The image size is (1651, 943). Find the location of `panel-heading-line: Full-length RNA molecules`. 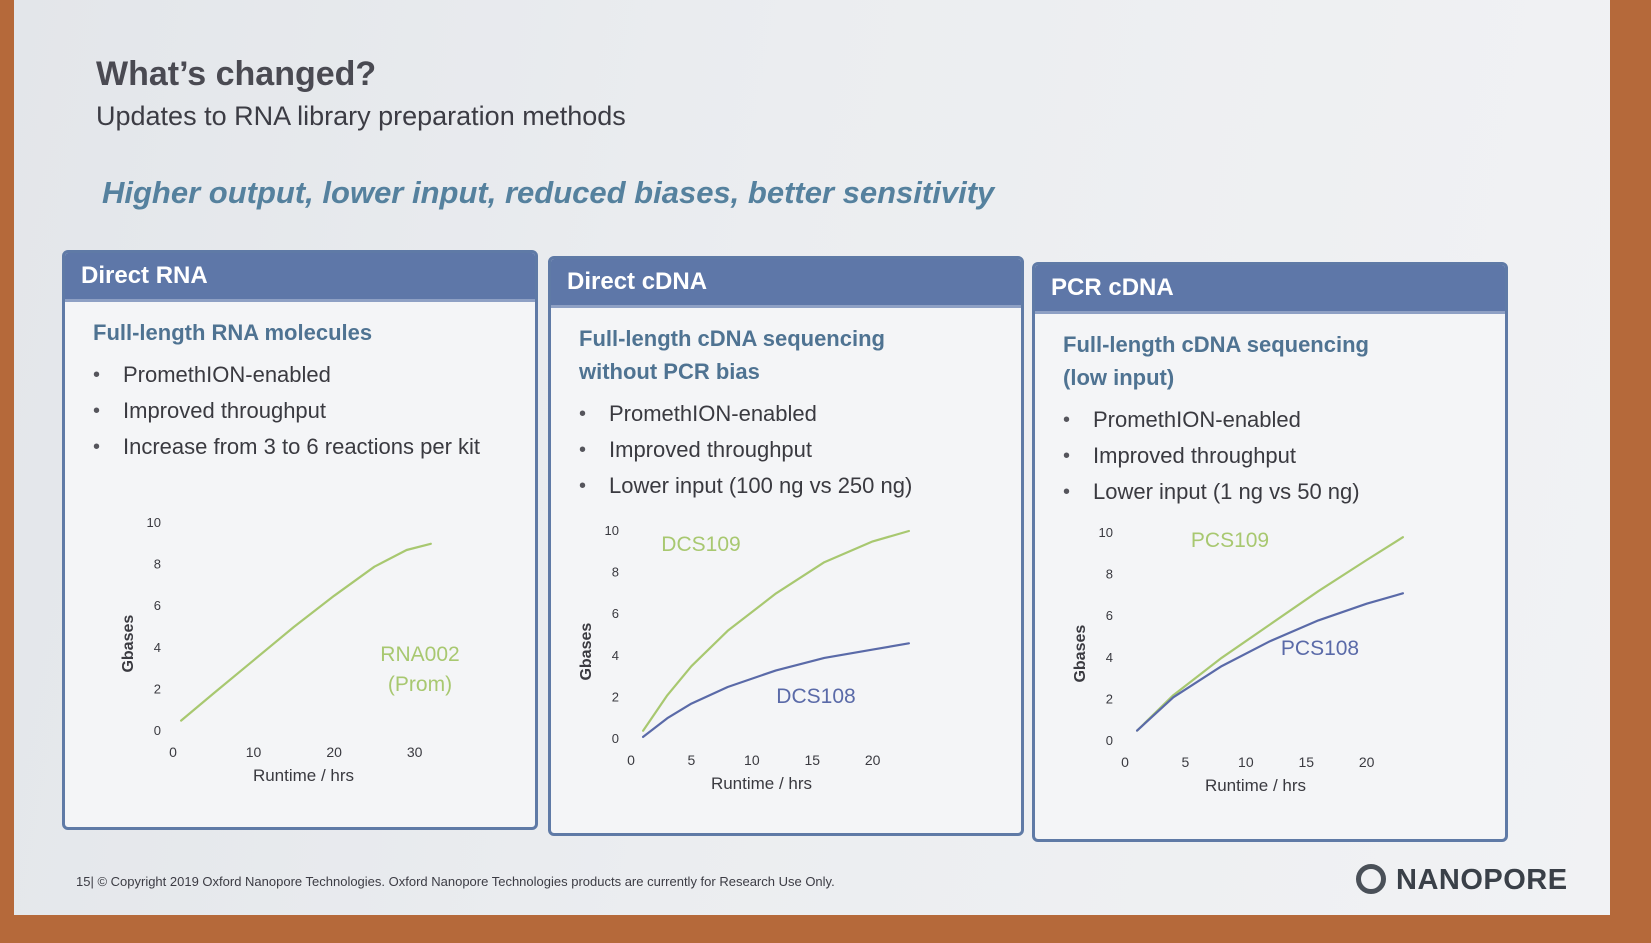

panel-heading-line: Full-length RNA molecules is located at coordinates (233, 332).